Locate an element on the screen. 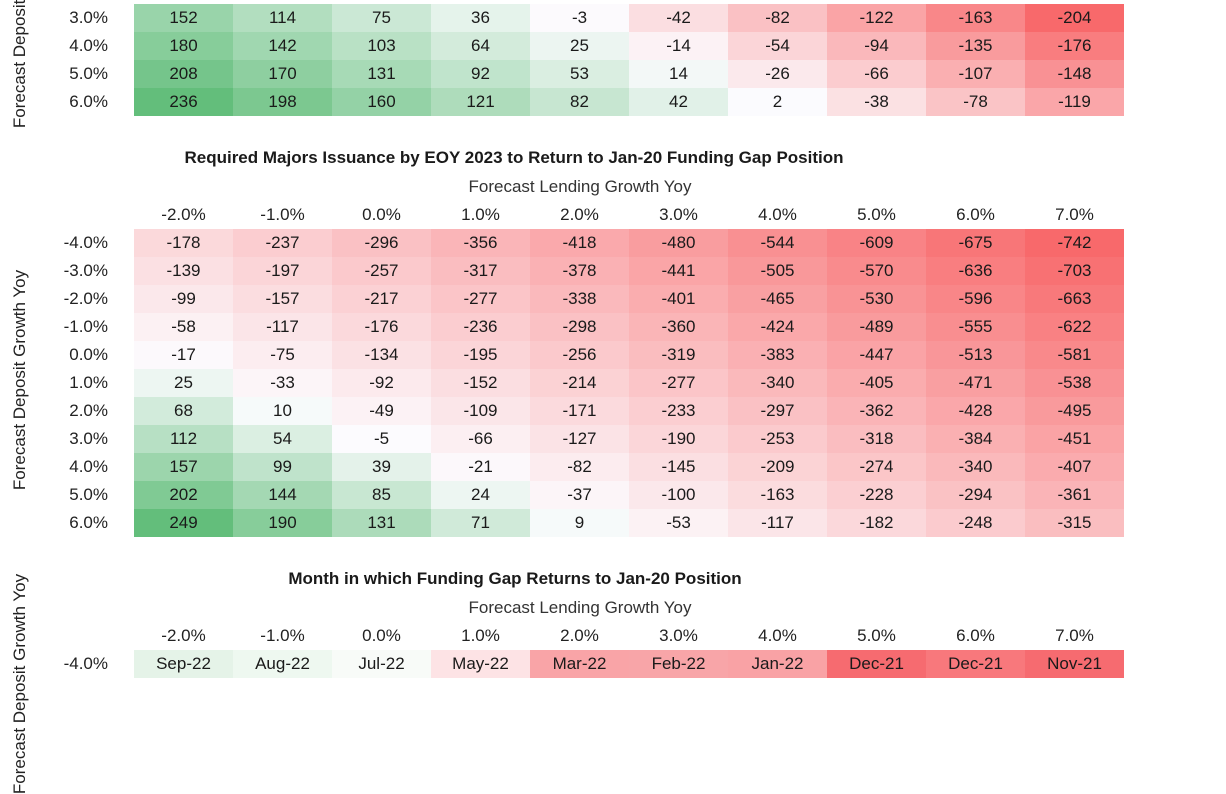 The width and height of the screenshot is (1226, 794). heatmap-cell: -356 is located at coordinates (480, 243).